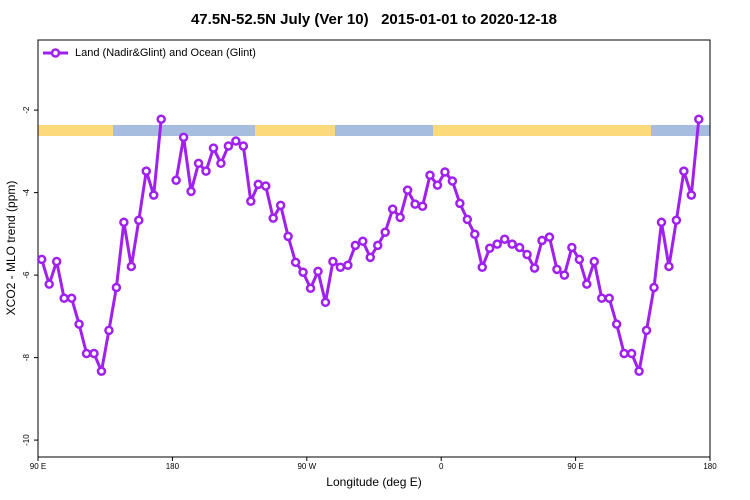 This screenshot has height=500, width=750. What do you see at coordinates (306, 466) in the screenshot?
I see `x-tick-label: 90 W` at bounding box center [306, 466].